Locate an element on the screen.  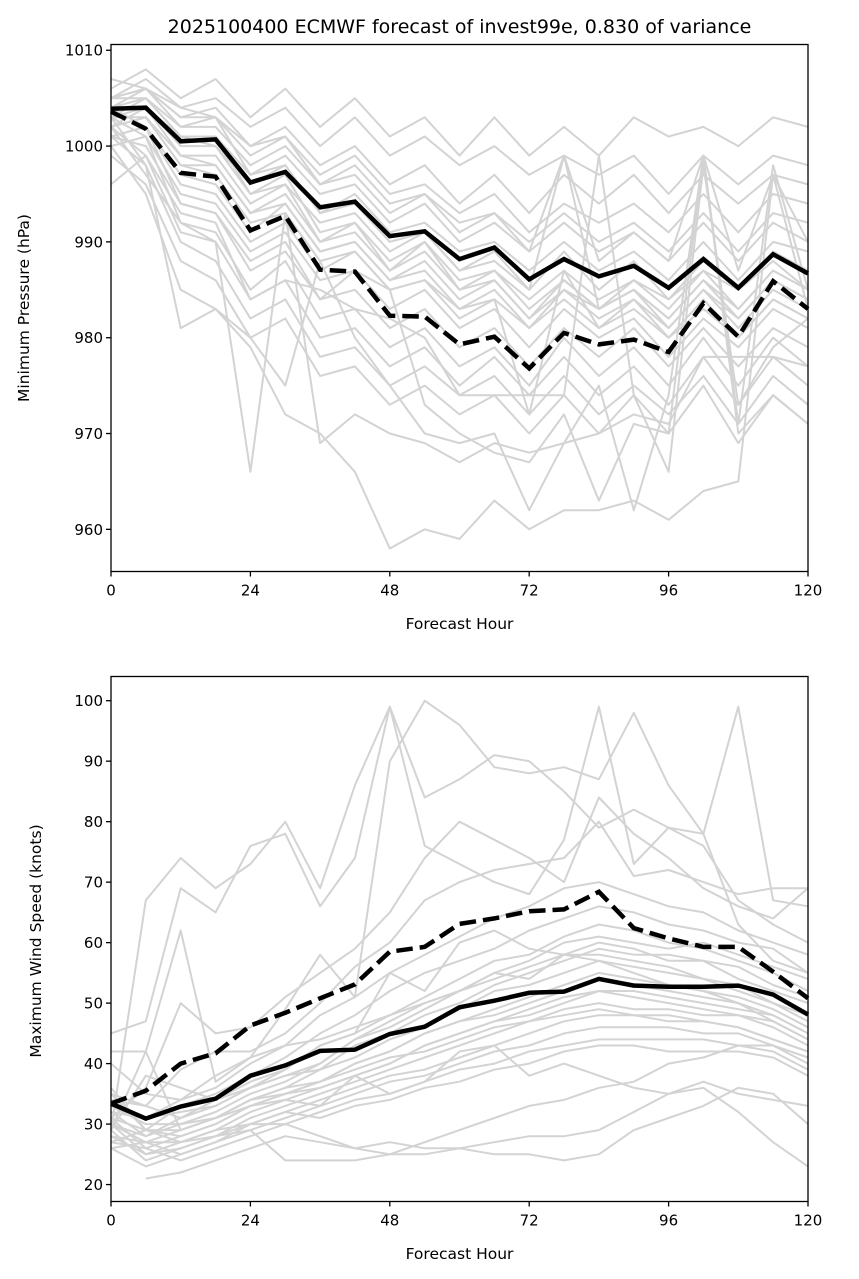
pressure-x-tick-label: 24 is located at coordinates (250, 591).